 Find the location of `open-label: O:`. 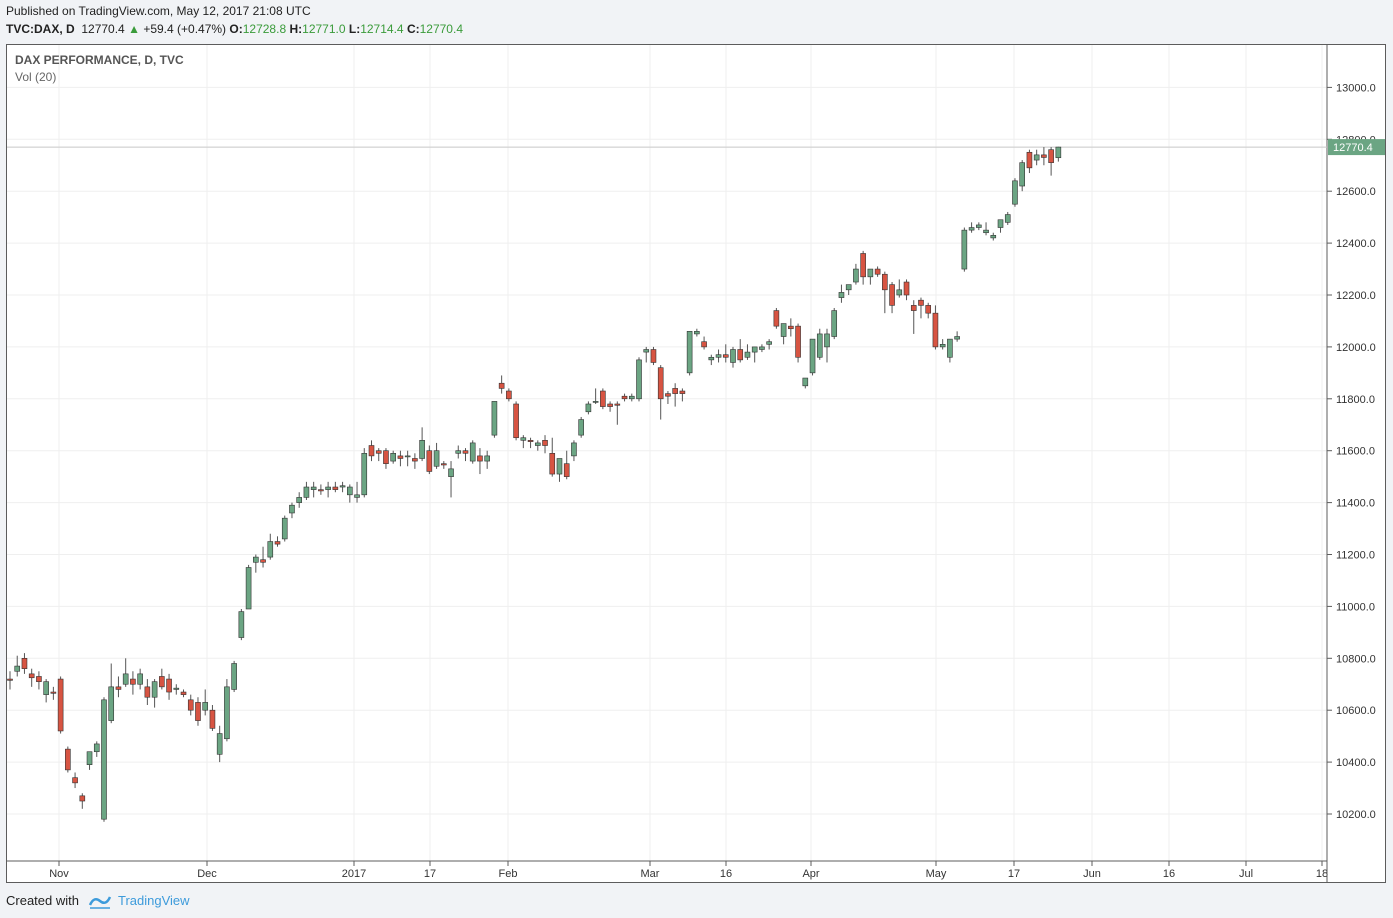

open-label: O: is located at coordinates (236, 29).